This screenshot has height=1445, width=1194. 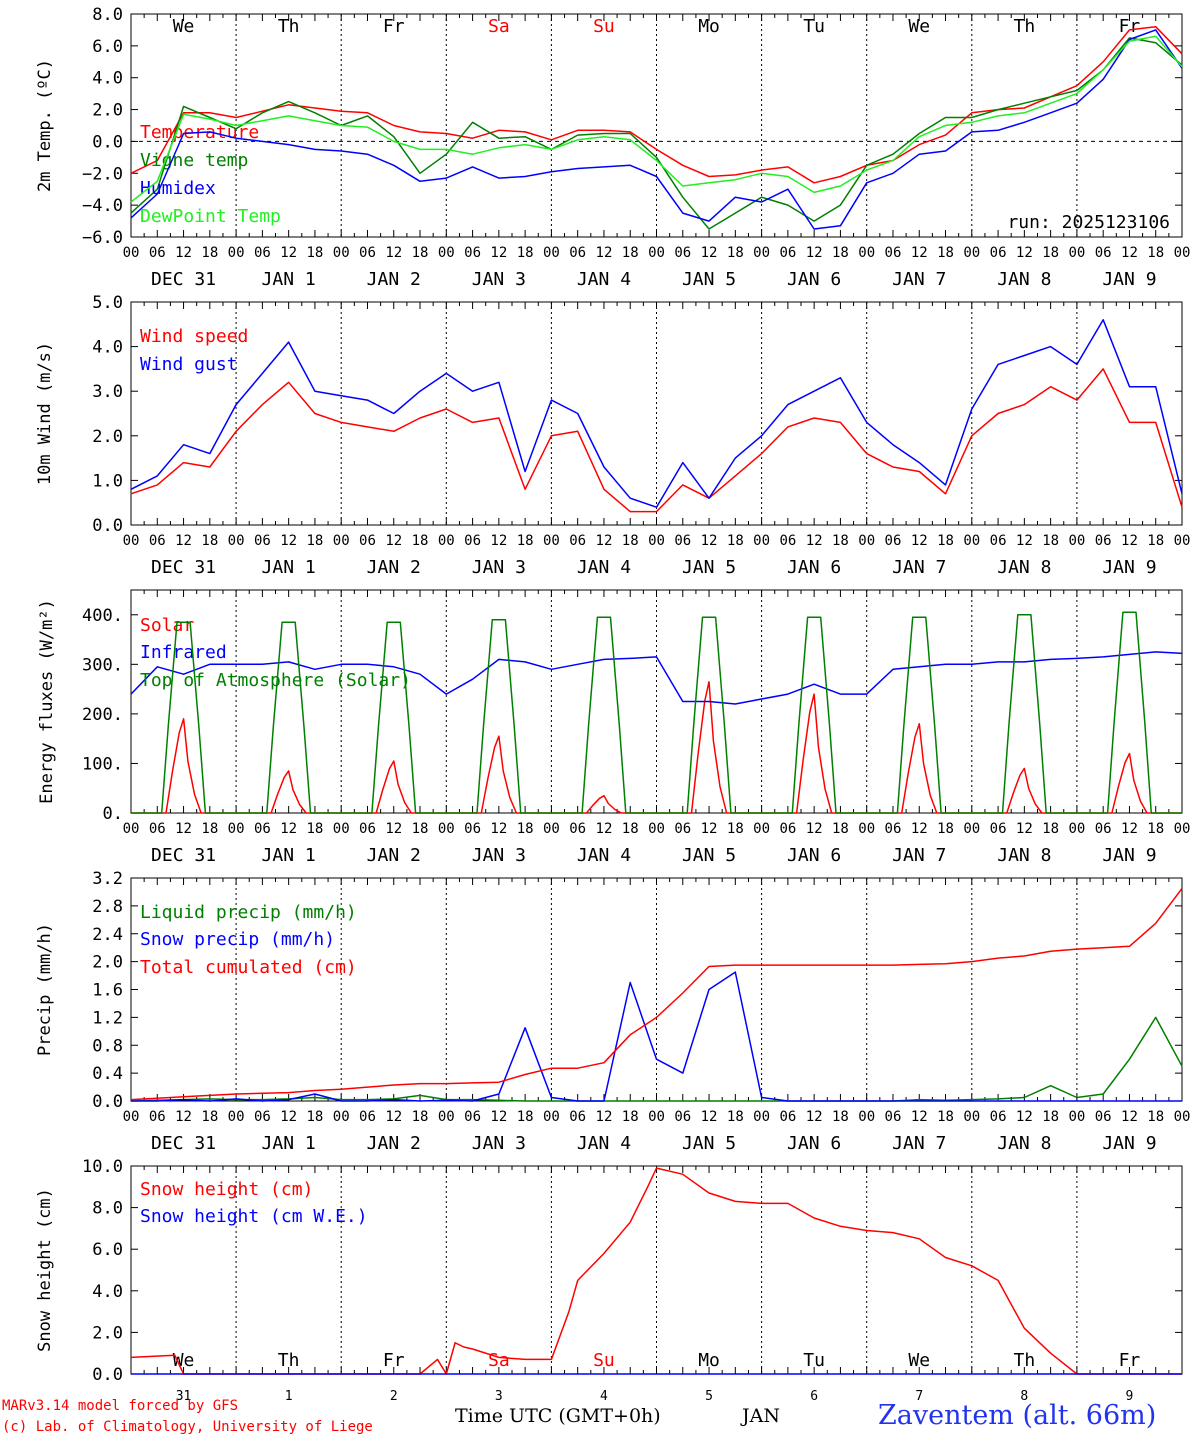 I want to click on legend-entry: Snow height (cm), so click(x=226, y=1189).